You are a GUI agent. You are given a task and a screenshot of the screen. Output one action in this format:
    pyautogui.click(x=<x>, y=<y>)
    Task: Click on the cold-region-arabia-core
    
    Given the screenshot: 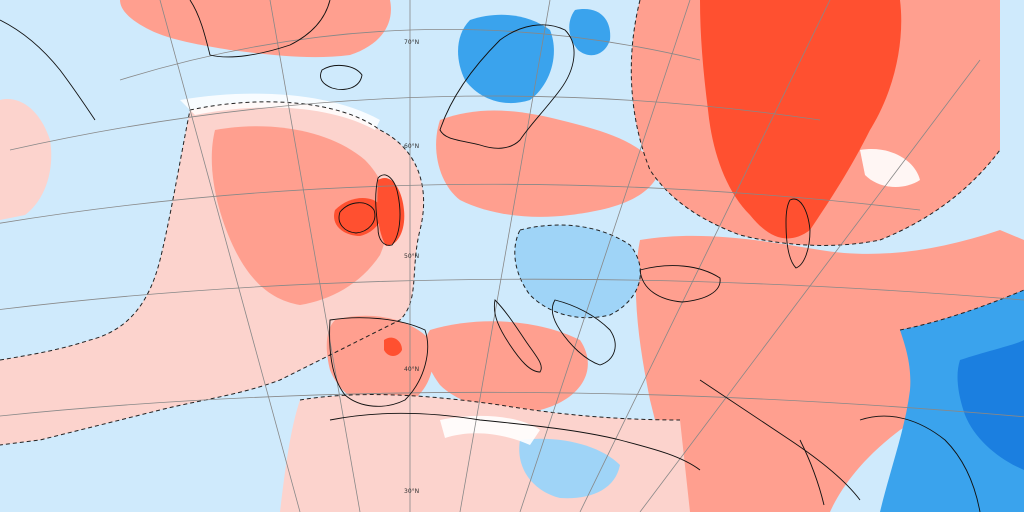 What is the action you would take?
    pyautogui.click(x=990, y=405)
    